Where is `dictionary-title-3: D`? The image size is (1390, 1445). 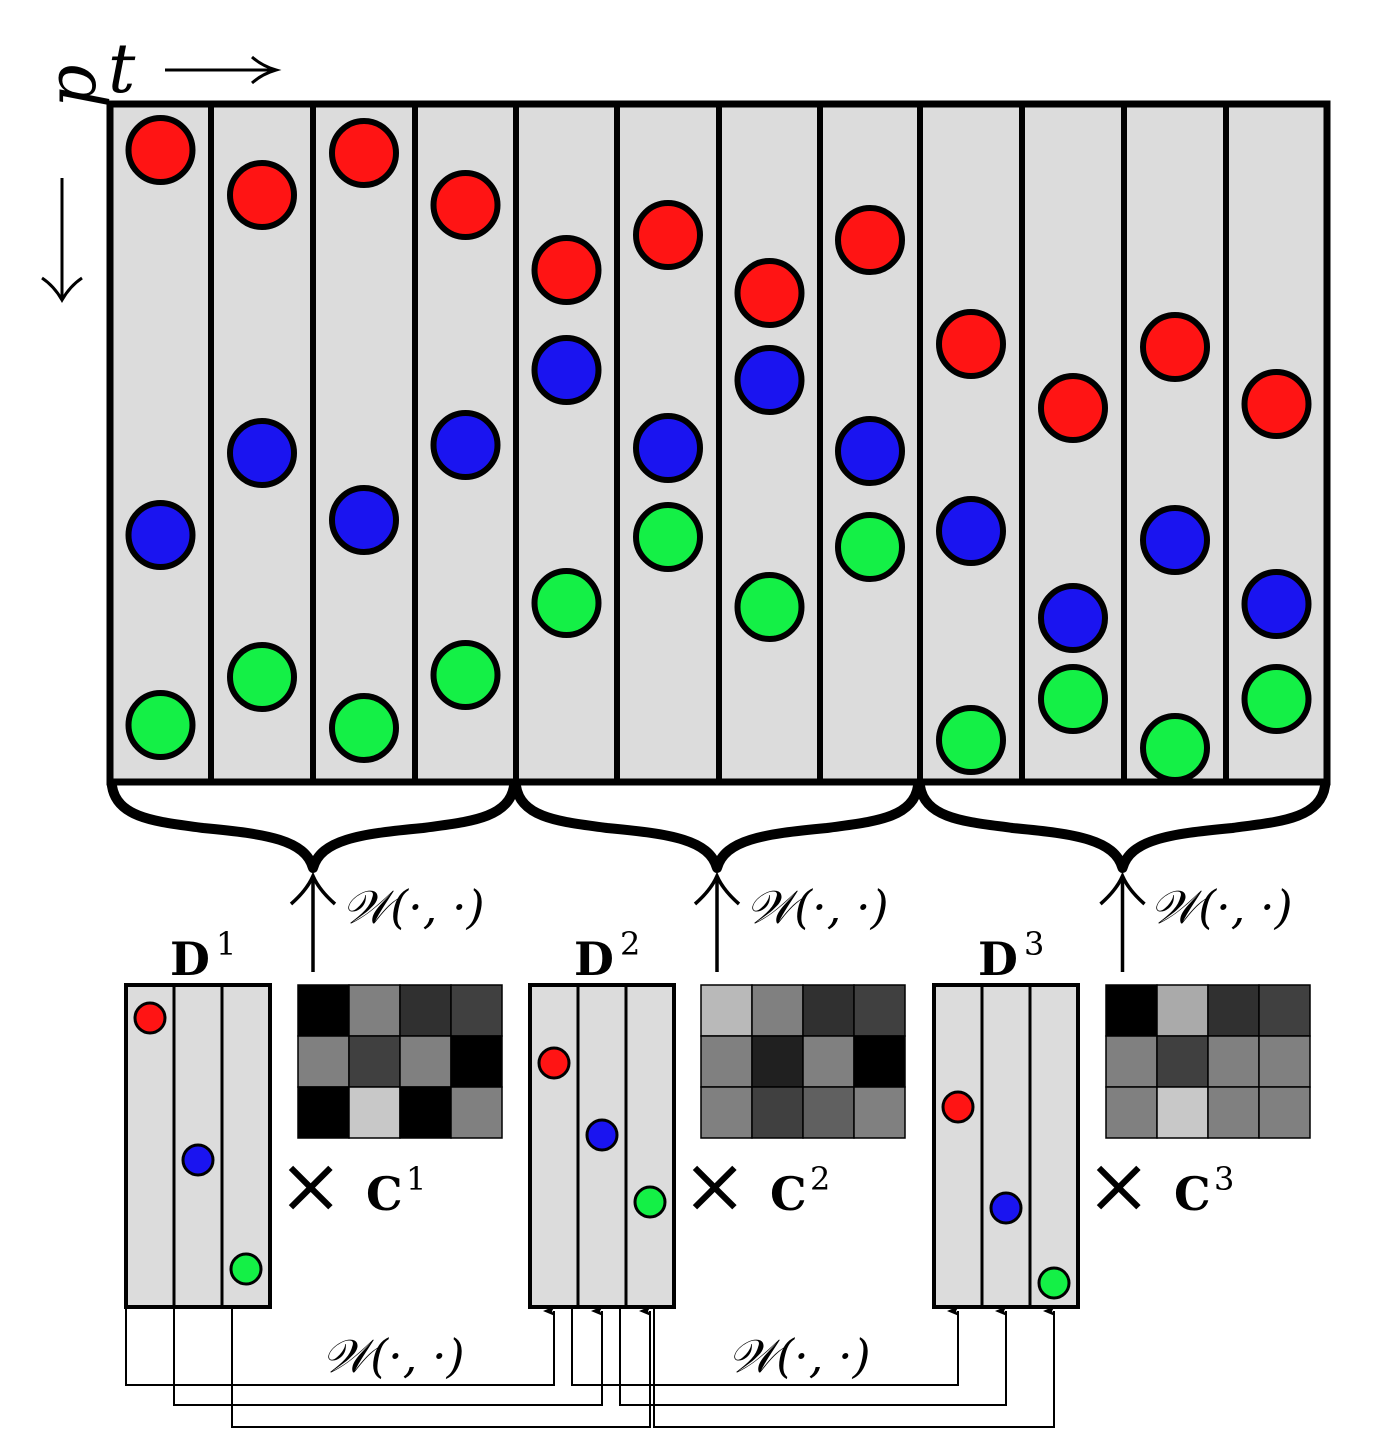
dictionary-title-3: D is located at coordinates (998, 959).